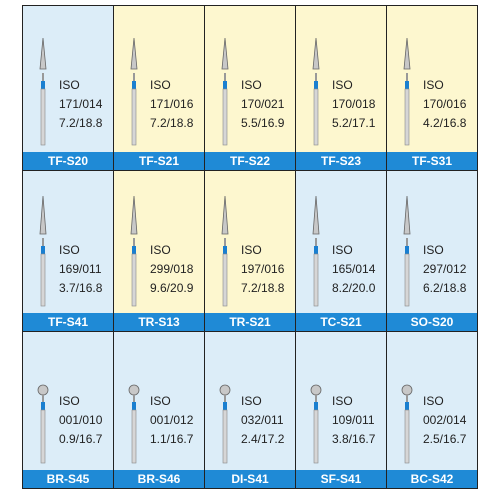  What do you see at coordinates (172, 420) in the screenshot?
I see `spec-code: 001/012` at bounding box center [172, 420].